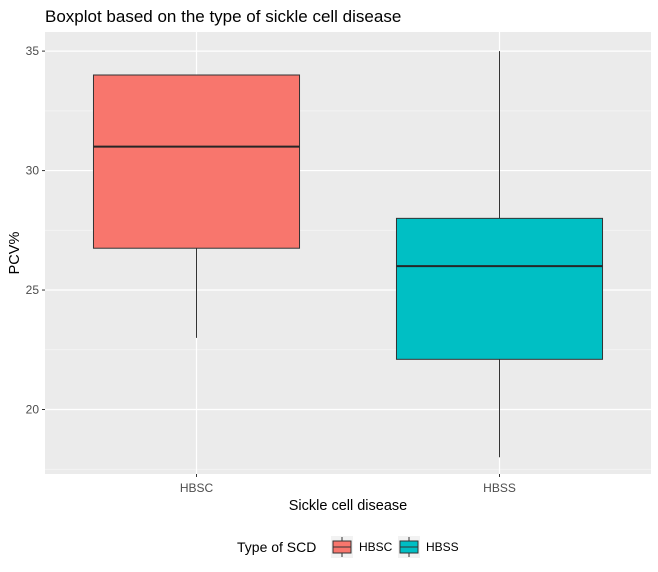  What do you see at coordinates (33, 171) in the screenshot?
I see `y-tick-label: 30` at bounding box center [33, 171].